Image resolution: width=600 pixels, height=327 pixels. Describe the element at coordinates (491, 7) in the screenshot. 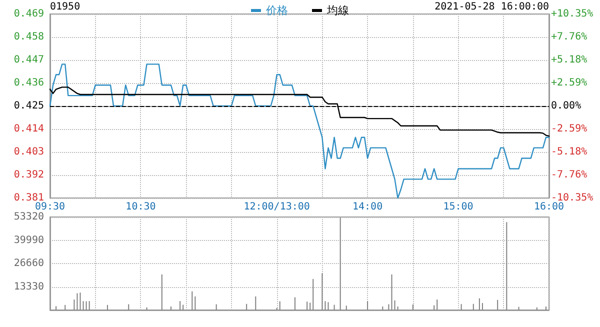

I see `text: 2021-05-28 16:00:00` at that location.